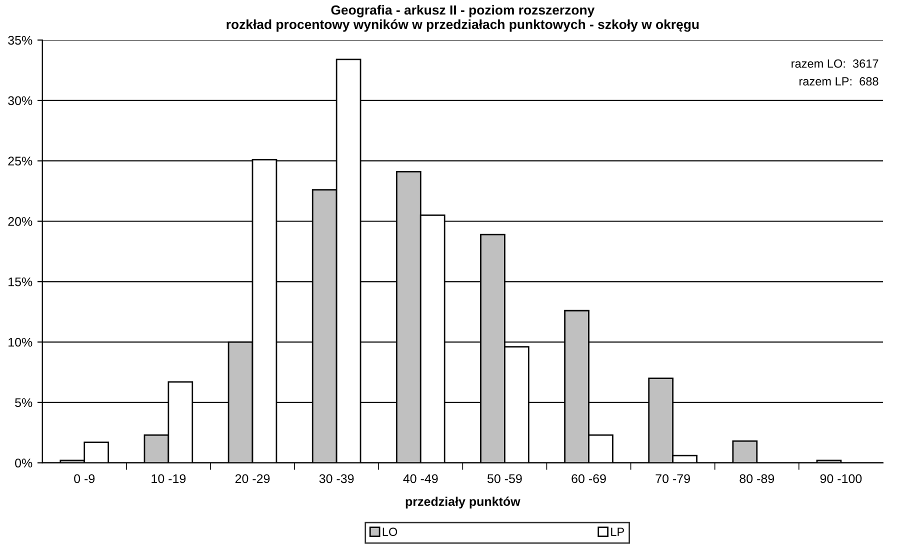  What do you see at coordinates (336, 479) in the screenshot?
I see `x-tick-label: 30 -39` at bounding box center [336, 479].